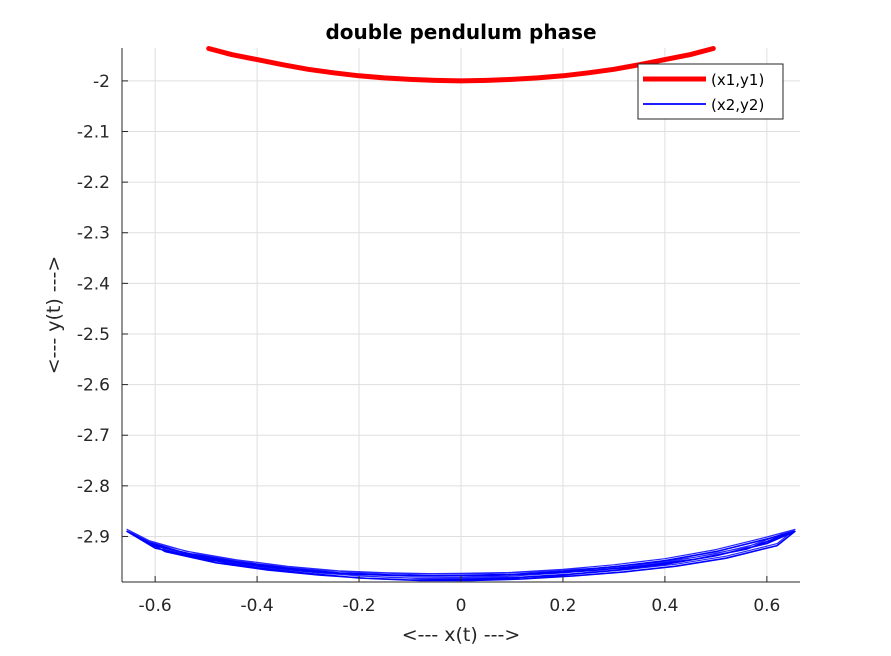 The height and width of the screenshot is (656, 891). What do you see at coordinates (101, 82) in the screenshot?
I see `y-tick-label: -2` at bounding box center [101, 82].